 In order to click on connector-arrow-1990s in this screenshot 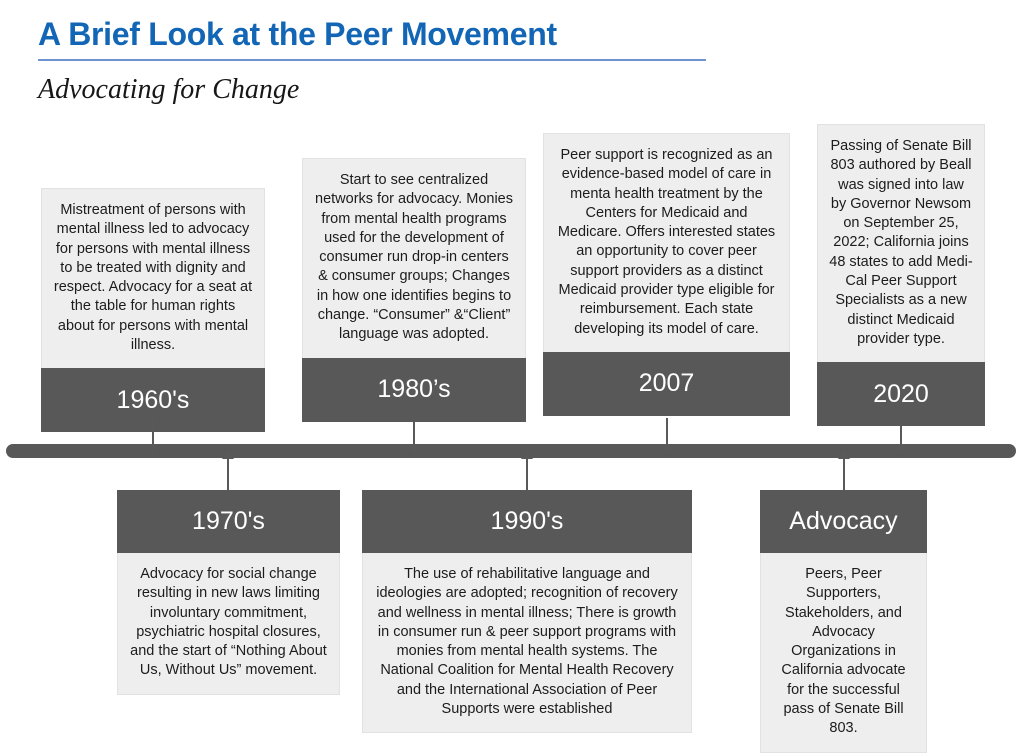, I will do `click(527, 470)`.